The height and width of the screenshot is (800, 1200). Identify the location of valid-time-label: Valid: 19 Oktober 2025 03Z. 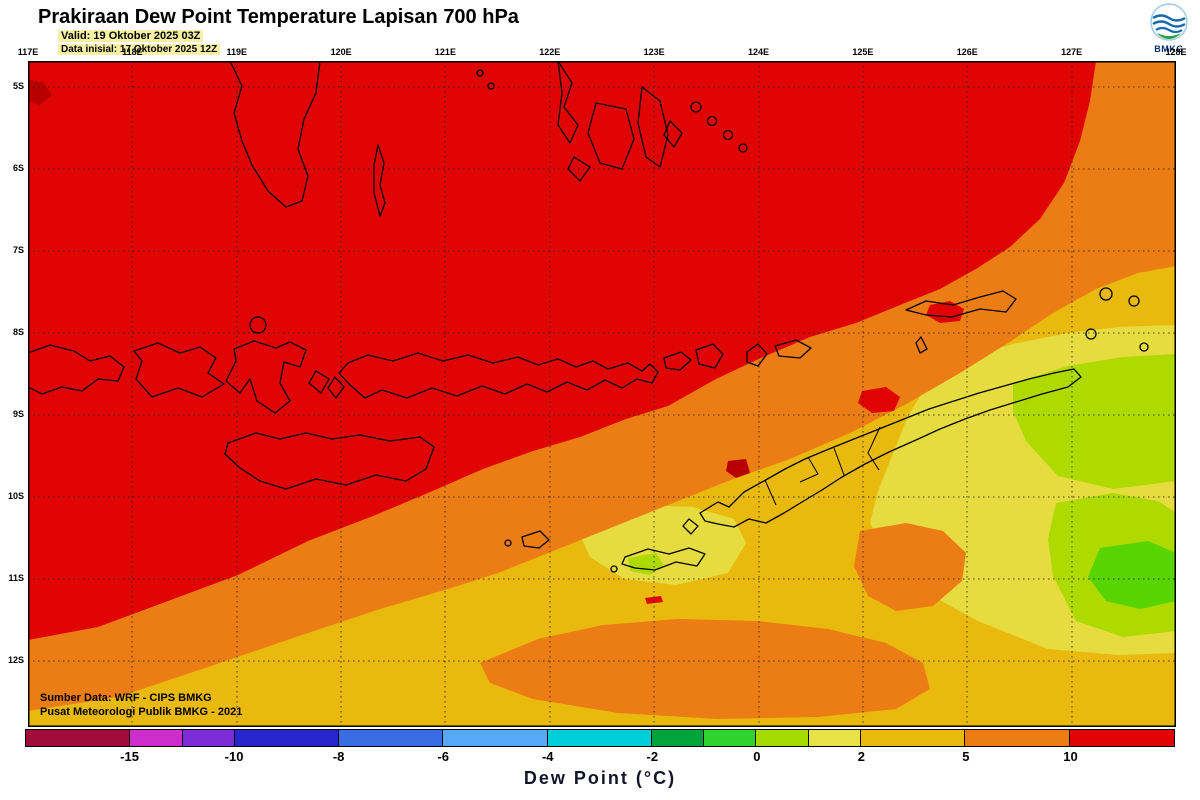
(131, 36).